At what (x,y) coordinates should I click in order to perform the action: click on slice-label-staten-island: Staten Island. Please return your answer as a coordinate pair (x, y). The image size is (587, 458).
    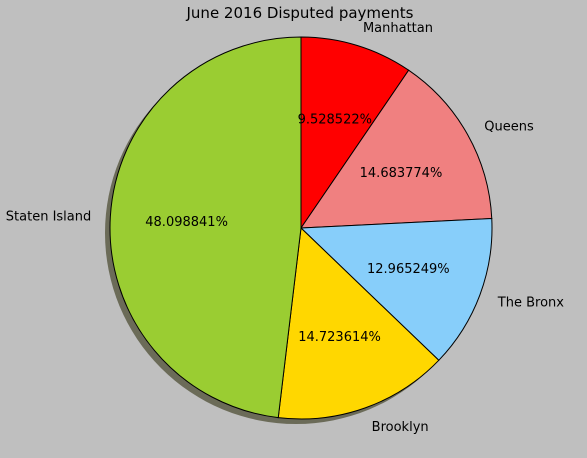
    Looking at the image, I should click on (48, 216).